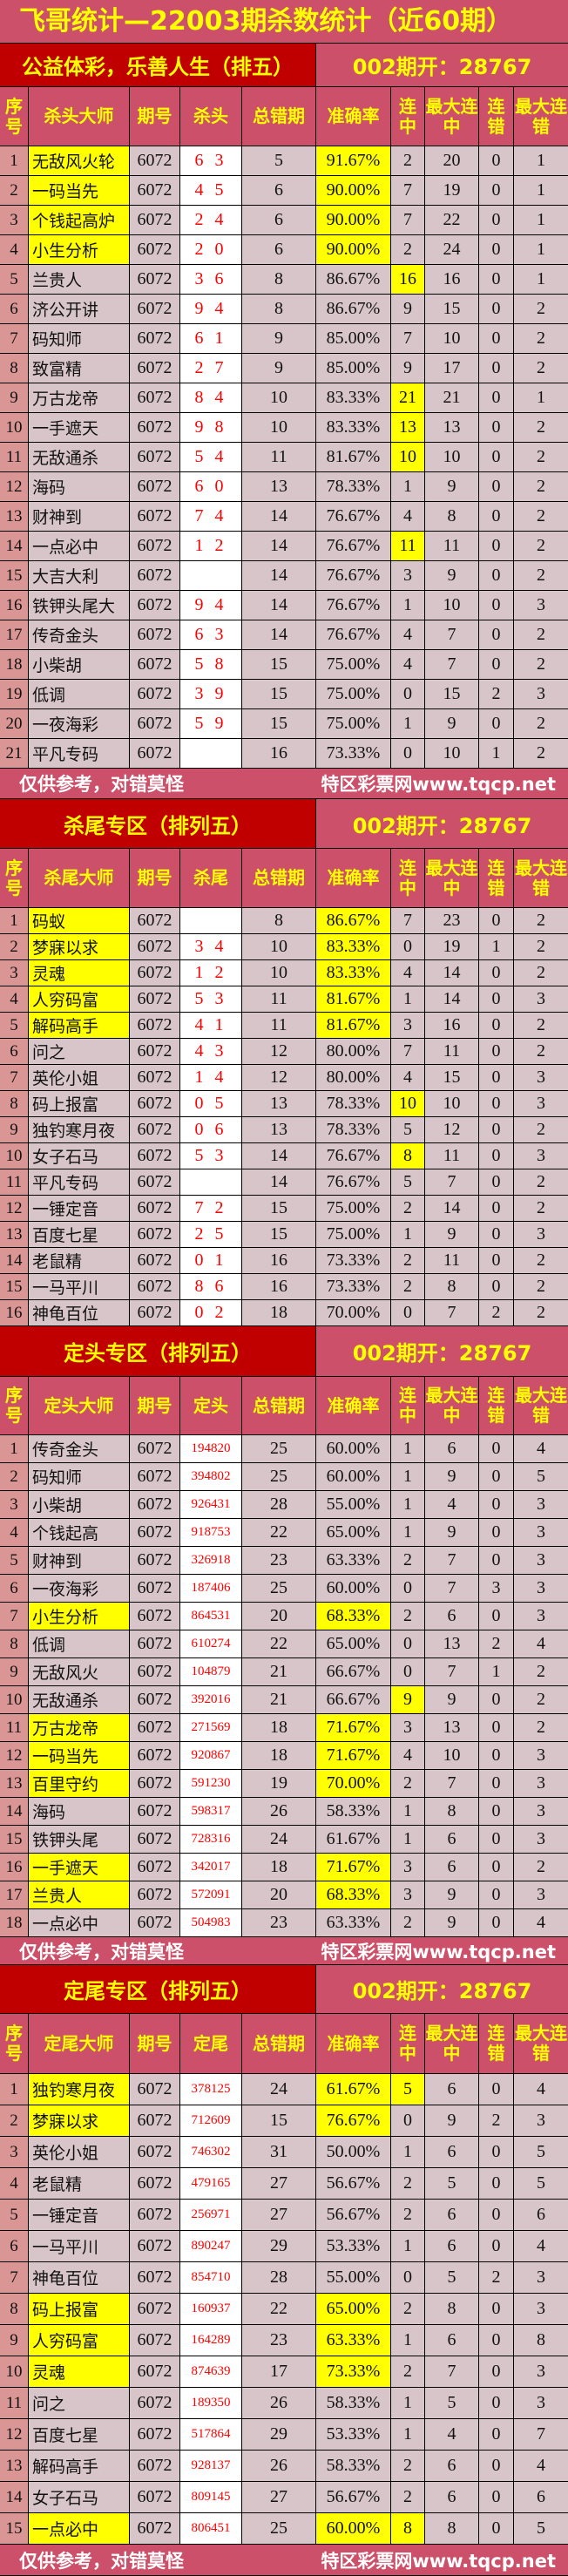  I want to click on table-row: 12 一锤定音 6072 7 2 15 75.00% 2 14 0 2, so click(284, 1209).